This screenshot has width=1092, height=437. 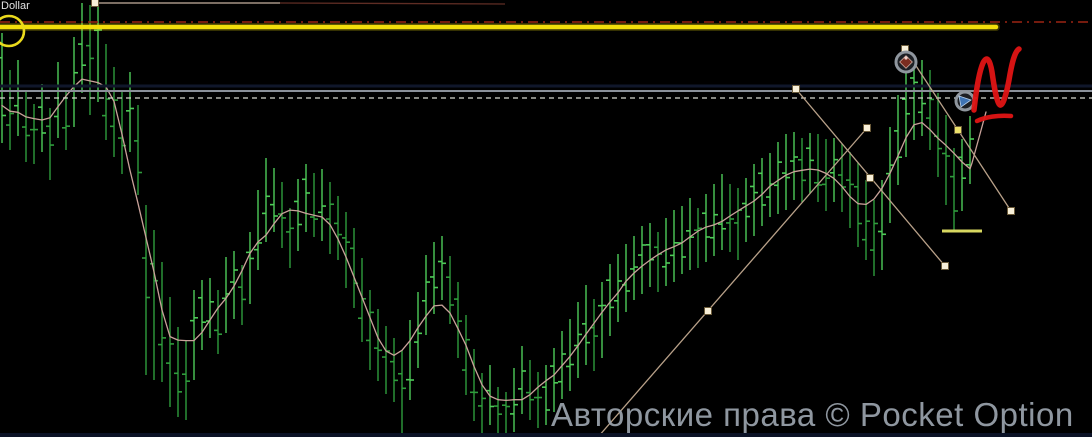 I want to click on bottom-edge-strip, so click(x=546, y=435).